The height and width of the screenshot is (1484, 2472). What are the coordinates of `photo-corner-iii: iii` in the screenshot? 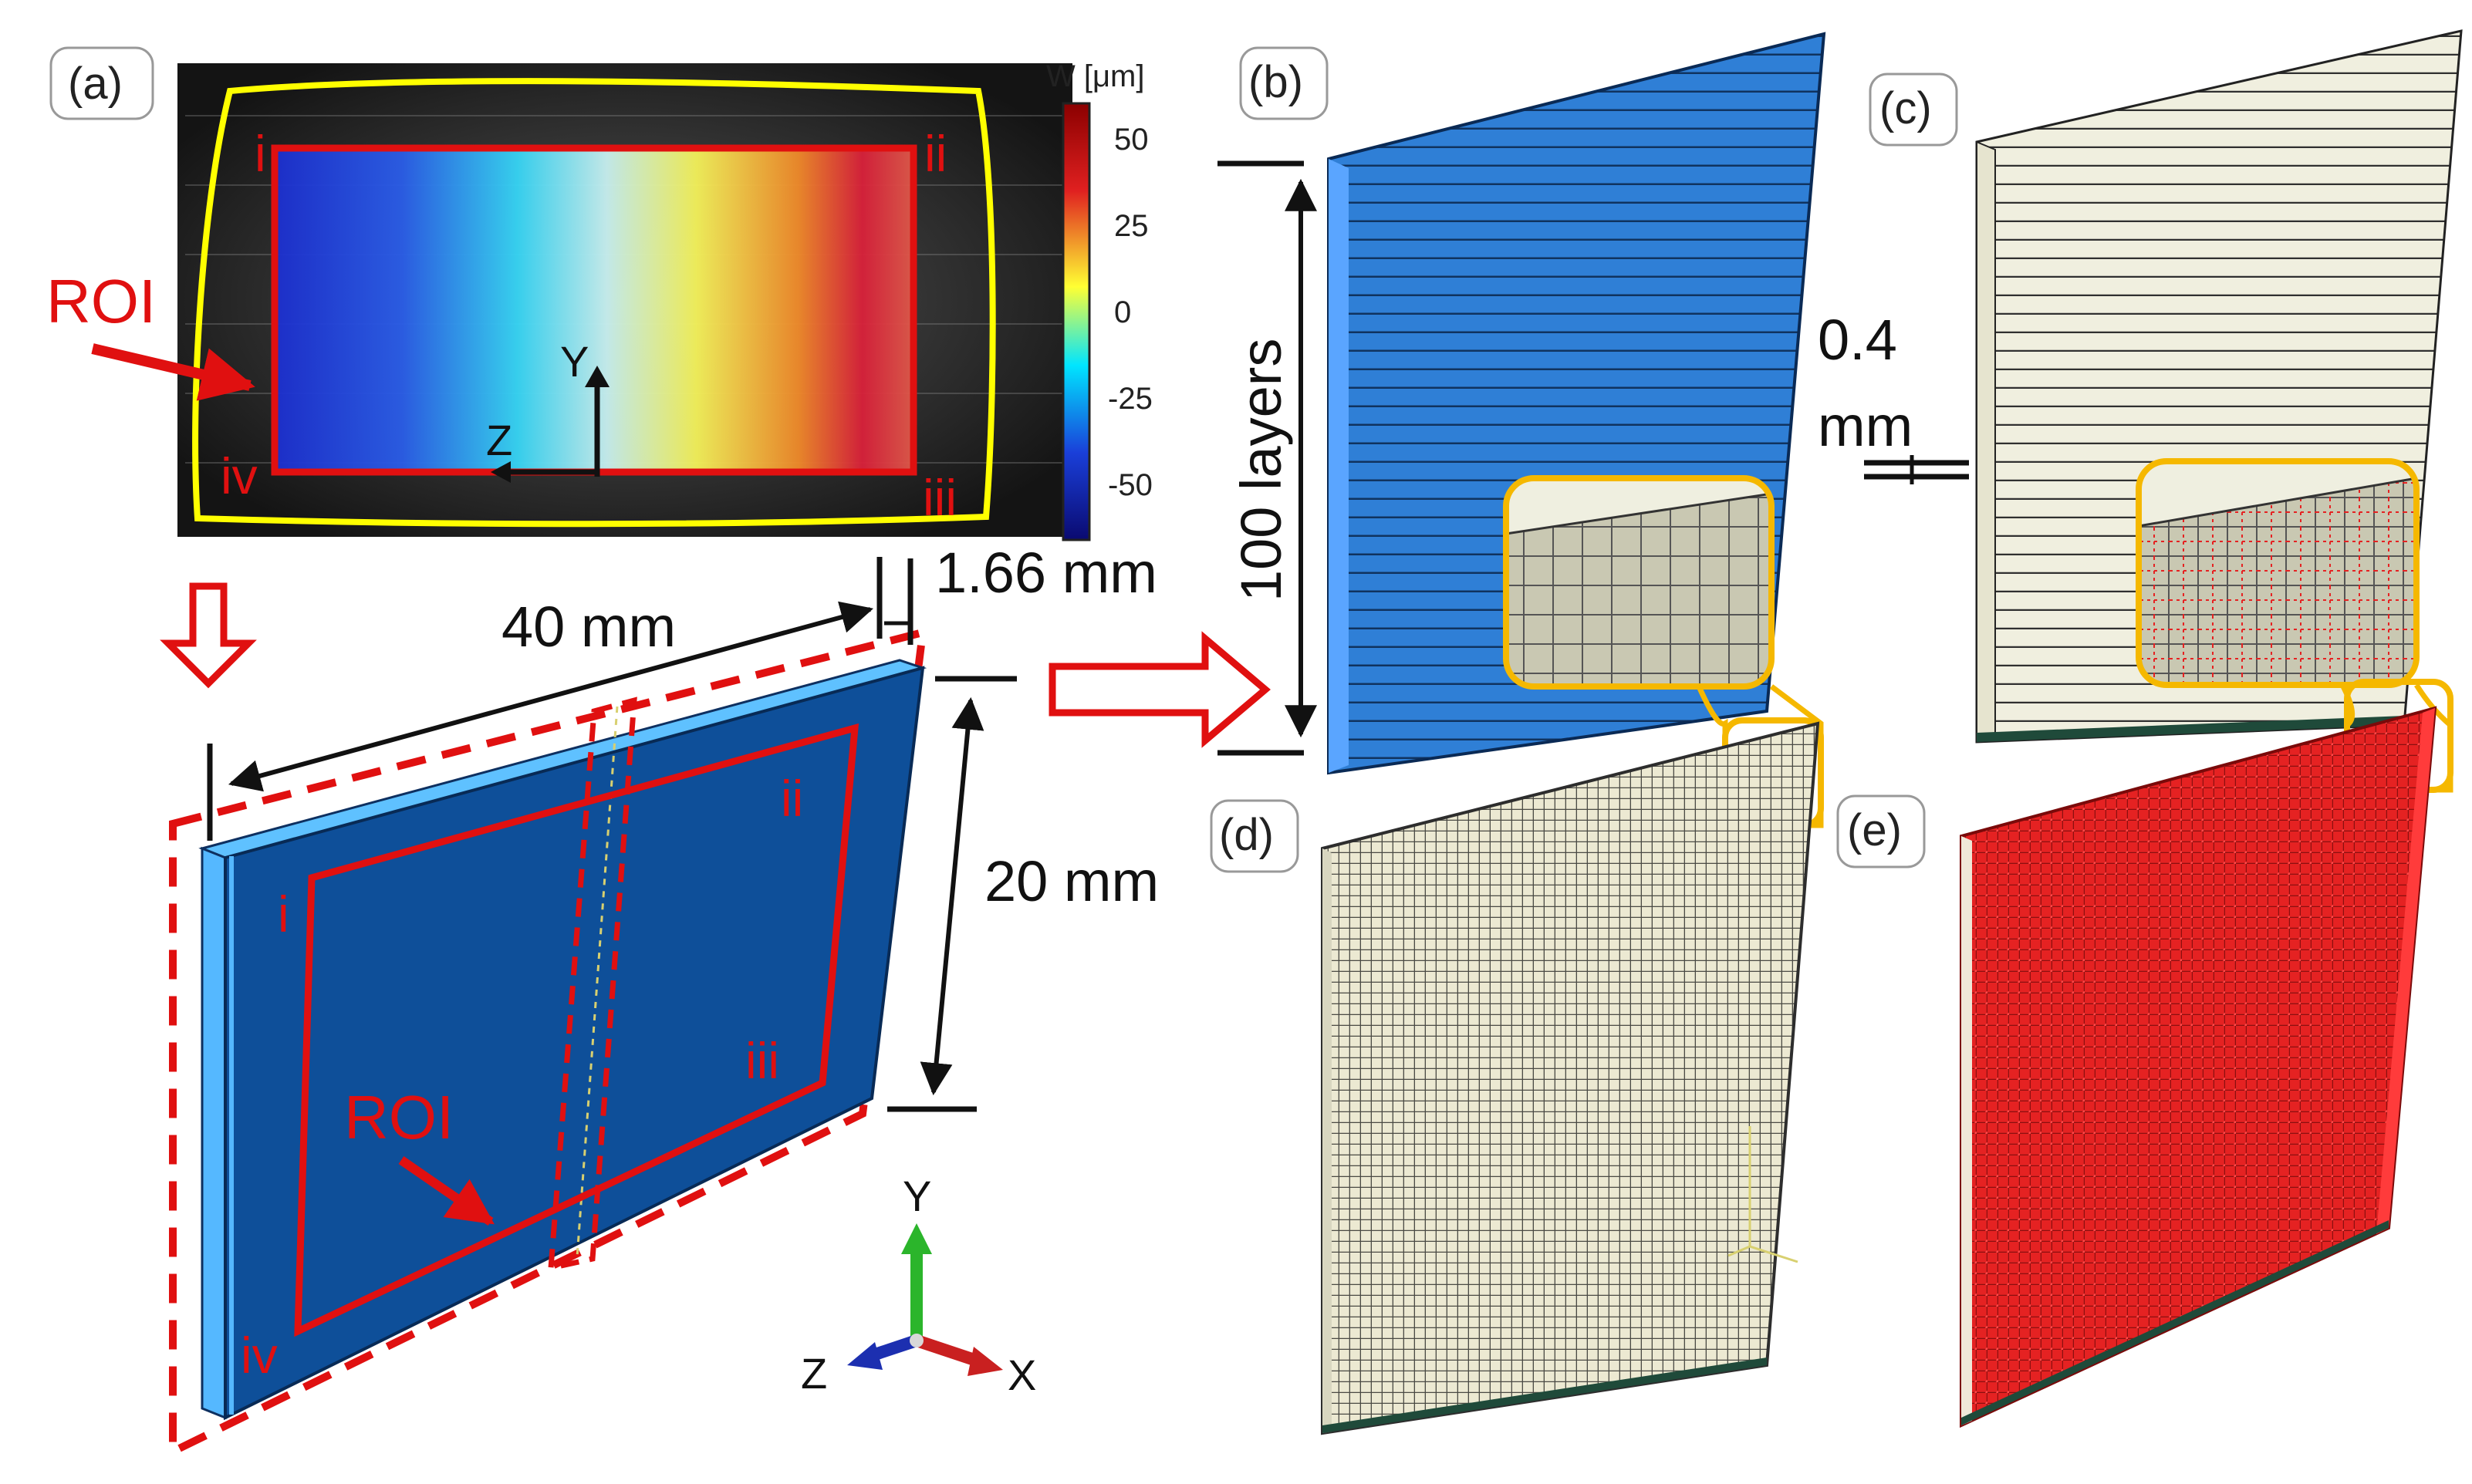 It's located at (940, 497).